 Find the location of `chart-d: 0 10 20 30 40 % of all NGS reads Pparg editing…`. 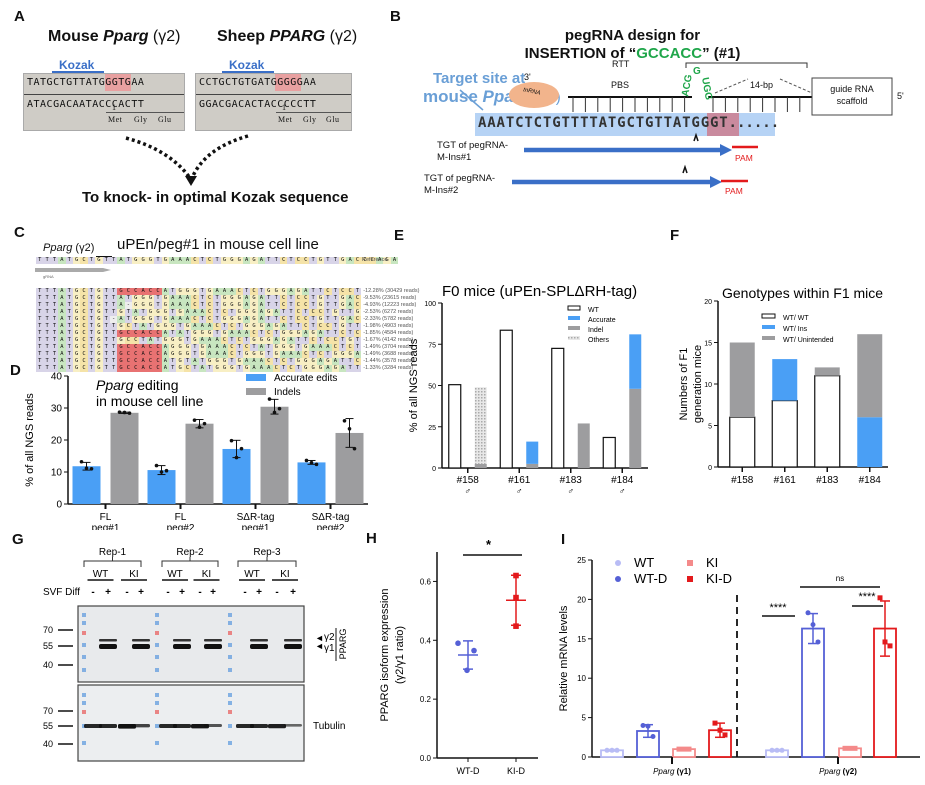

chart-d: 0 10 20 30 40 % of all NGS reads Pparg editing… is located at coordinates (196, 451).